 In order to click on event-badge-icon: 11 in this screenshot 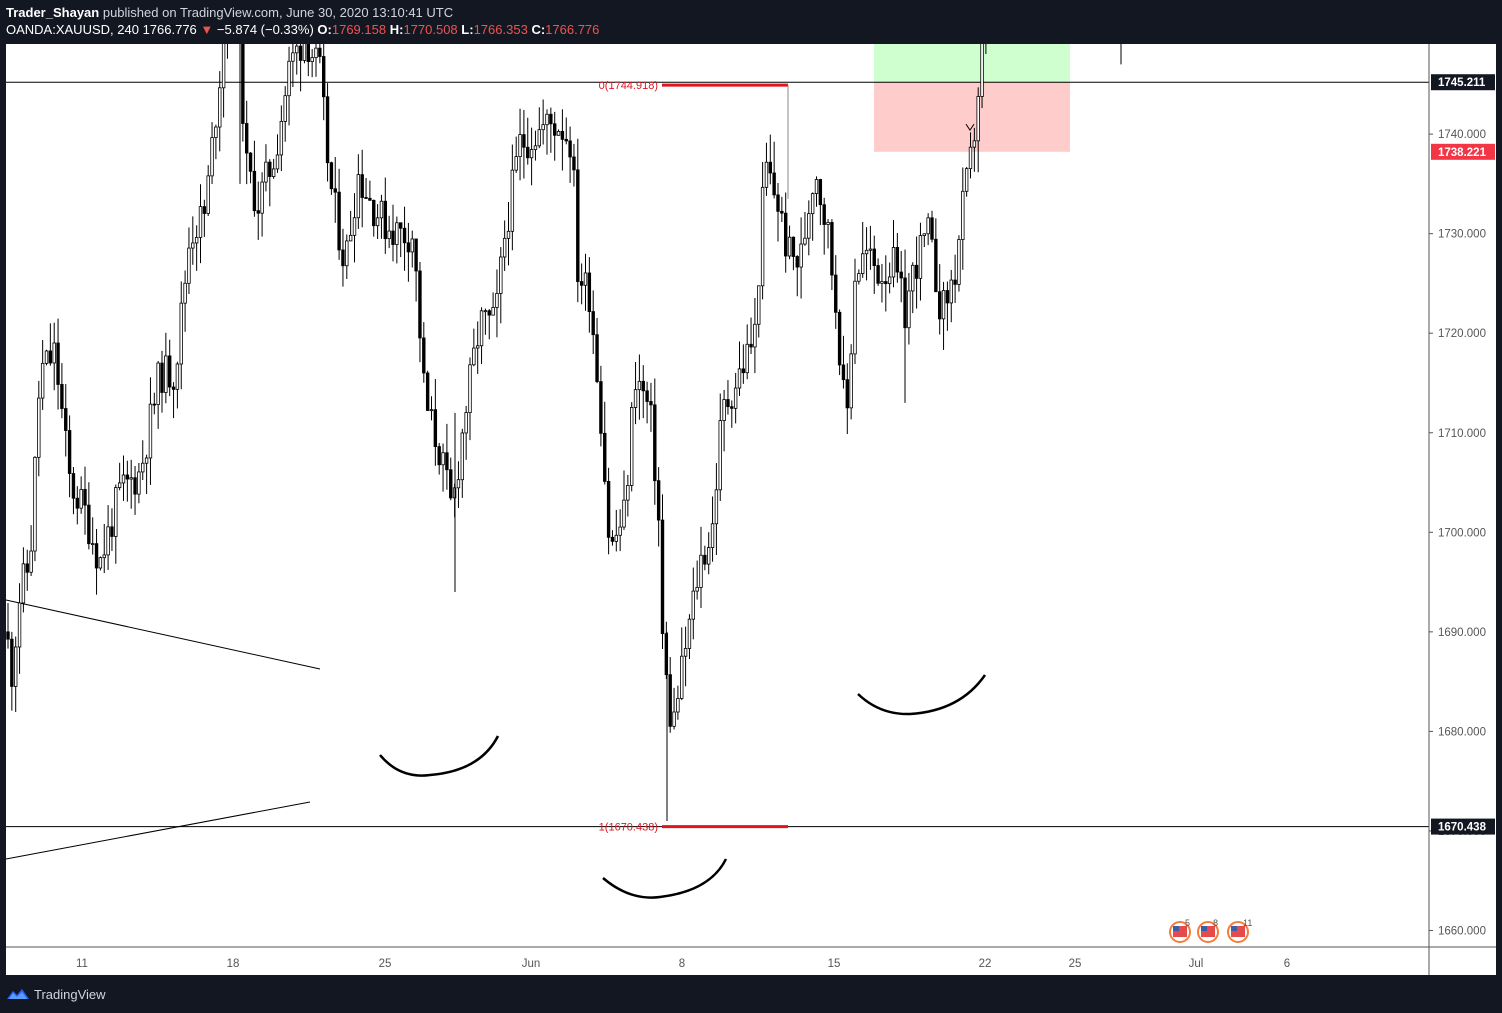, I will do `click(1239, 930)`.